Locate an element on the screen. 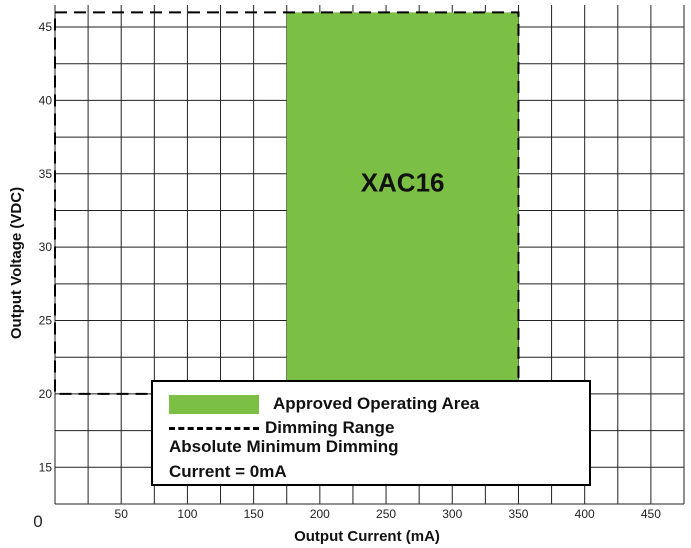 This screenshot has height=548, width=691. legend-note-line-2: Current = 0mA is located at coordinates (228, 472).